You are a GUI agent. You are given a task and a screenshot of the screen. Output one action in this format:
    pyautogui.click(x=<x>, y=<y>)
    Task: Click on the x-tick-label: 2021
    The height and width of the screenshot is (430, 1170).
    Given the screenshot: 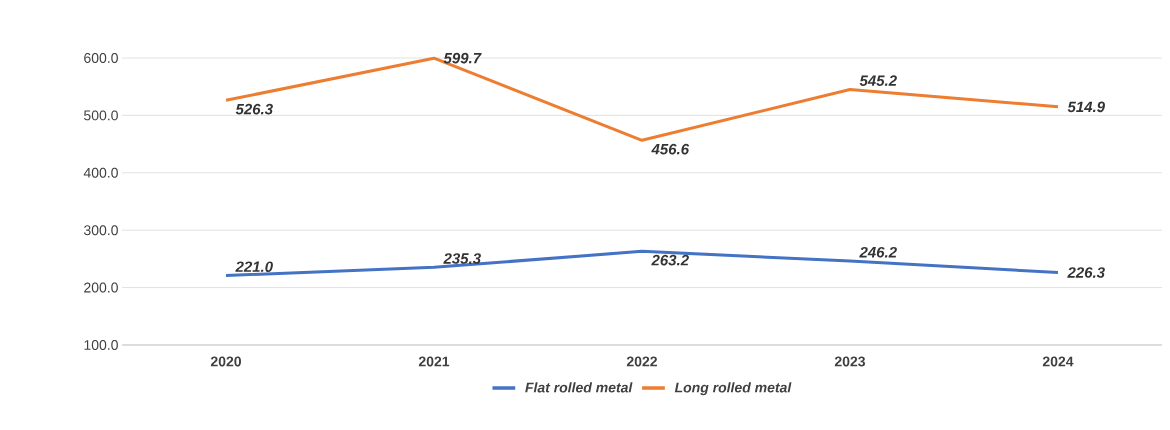 What is the action you would take?
    pyautogui.click(x=434, y=361)
    